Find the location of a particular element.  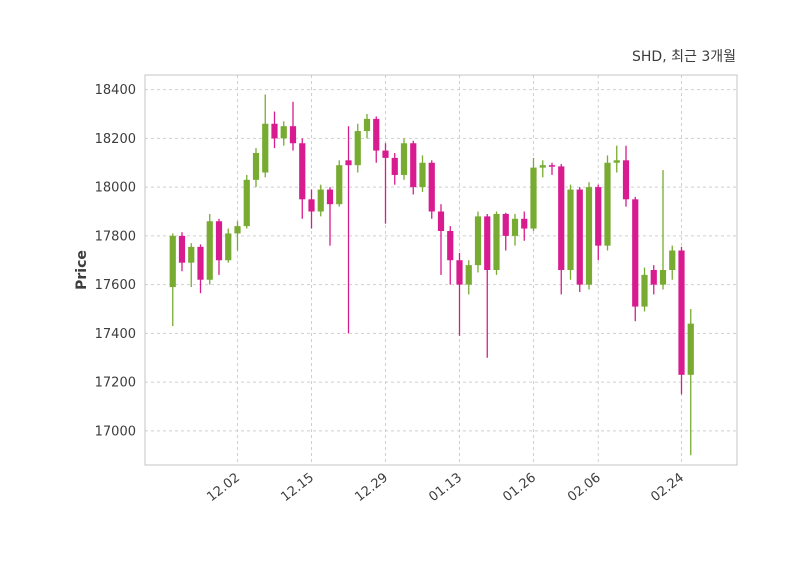

y-tick-label: 17400 is located at coordinates (115, 334).